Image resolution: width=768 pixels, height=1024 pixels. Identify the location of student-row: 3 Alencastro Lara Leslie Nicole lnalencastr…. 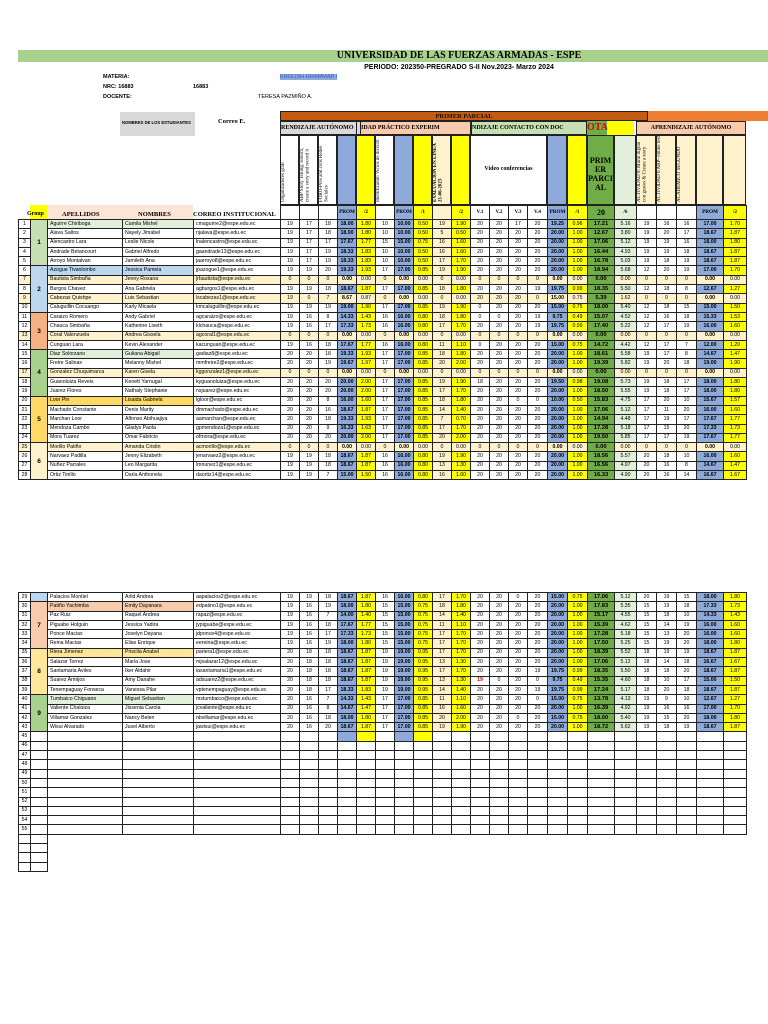
(382, 242).